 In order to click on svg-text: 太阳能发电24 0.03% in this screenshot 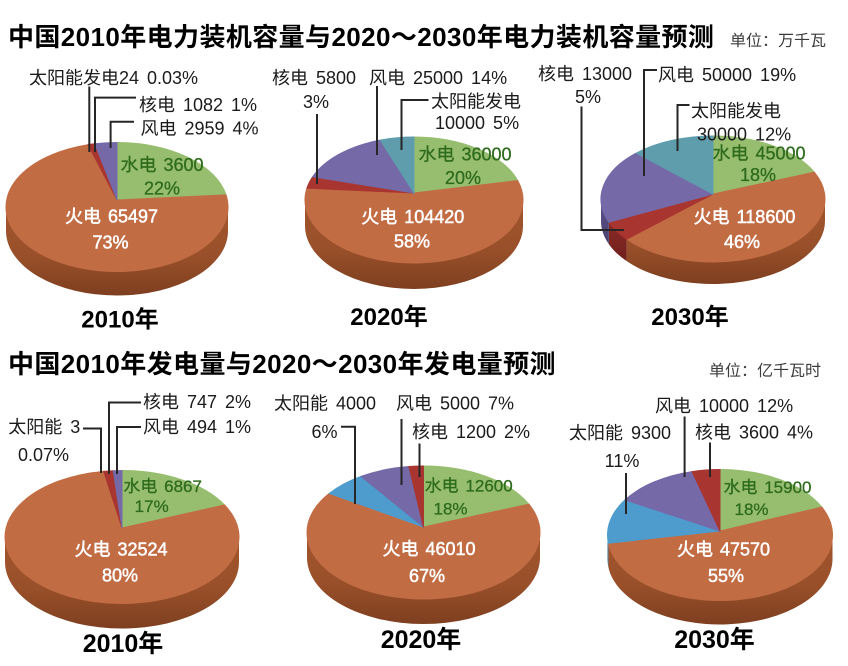, I will do `click(113, 78)`.